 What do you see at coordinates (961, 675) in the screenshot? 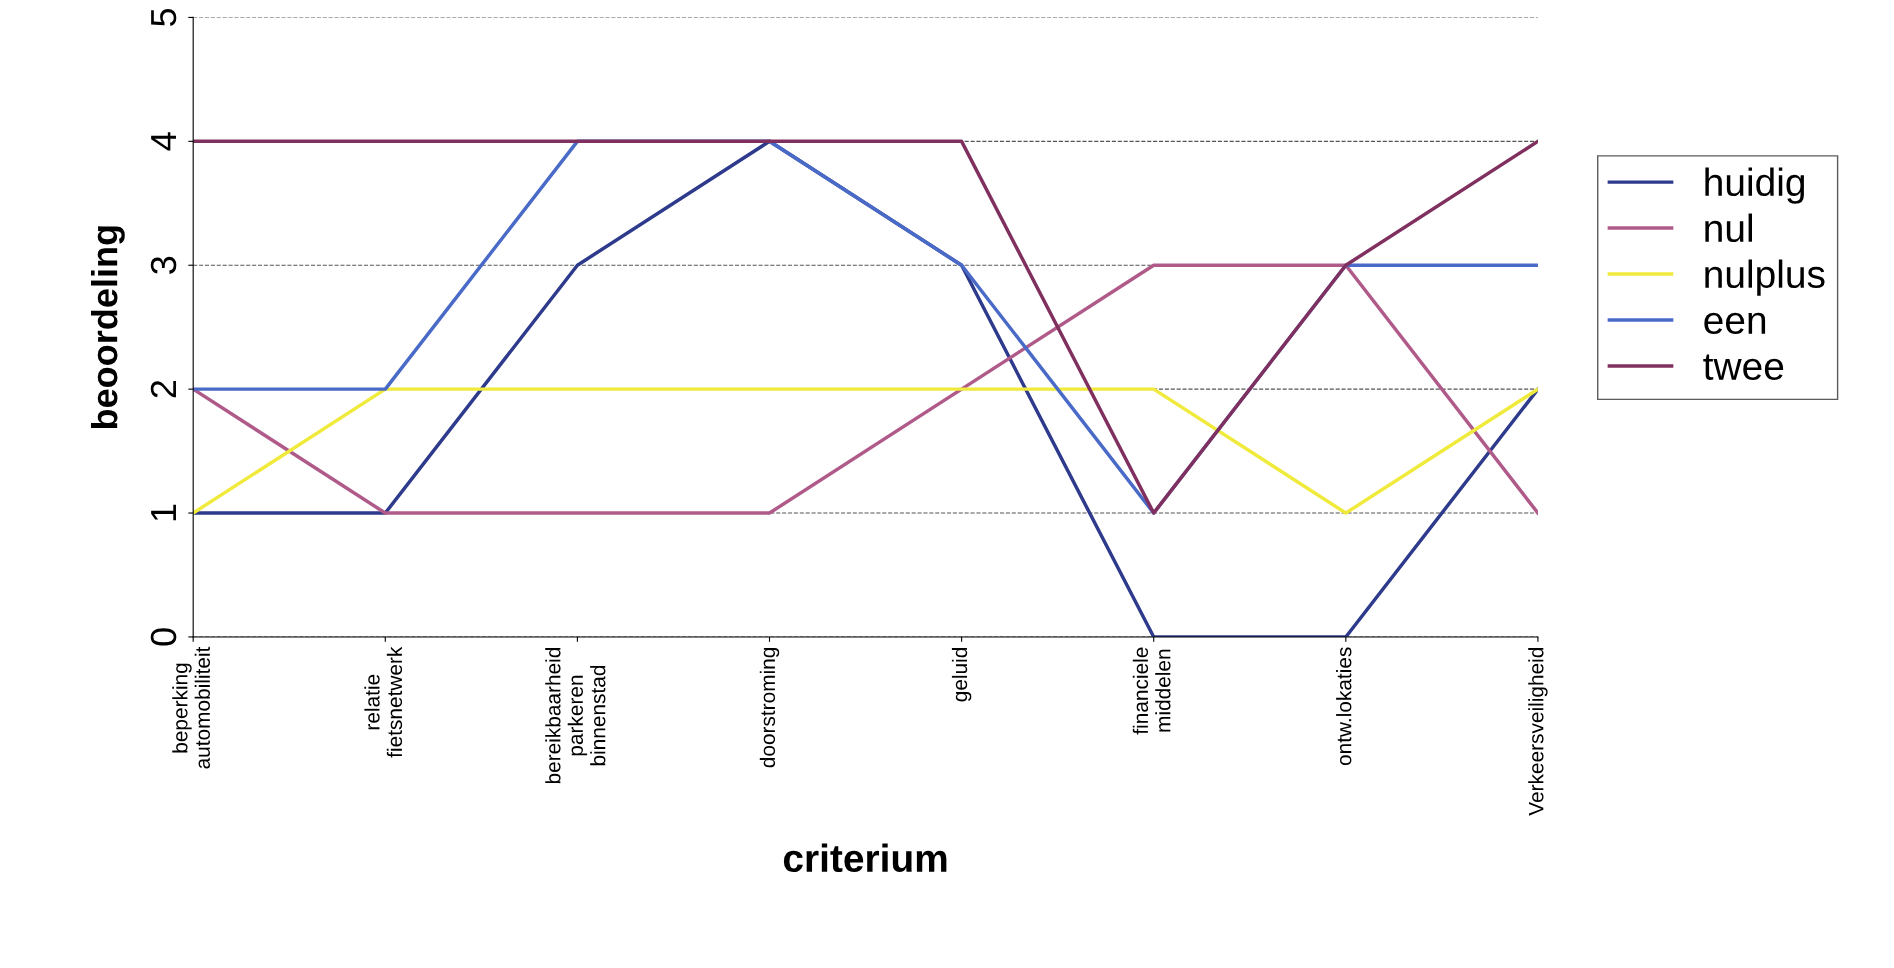
I see `x-tick-label: geluid` at bounding box center [961, 675].